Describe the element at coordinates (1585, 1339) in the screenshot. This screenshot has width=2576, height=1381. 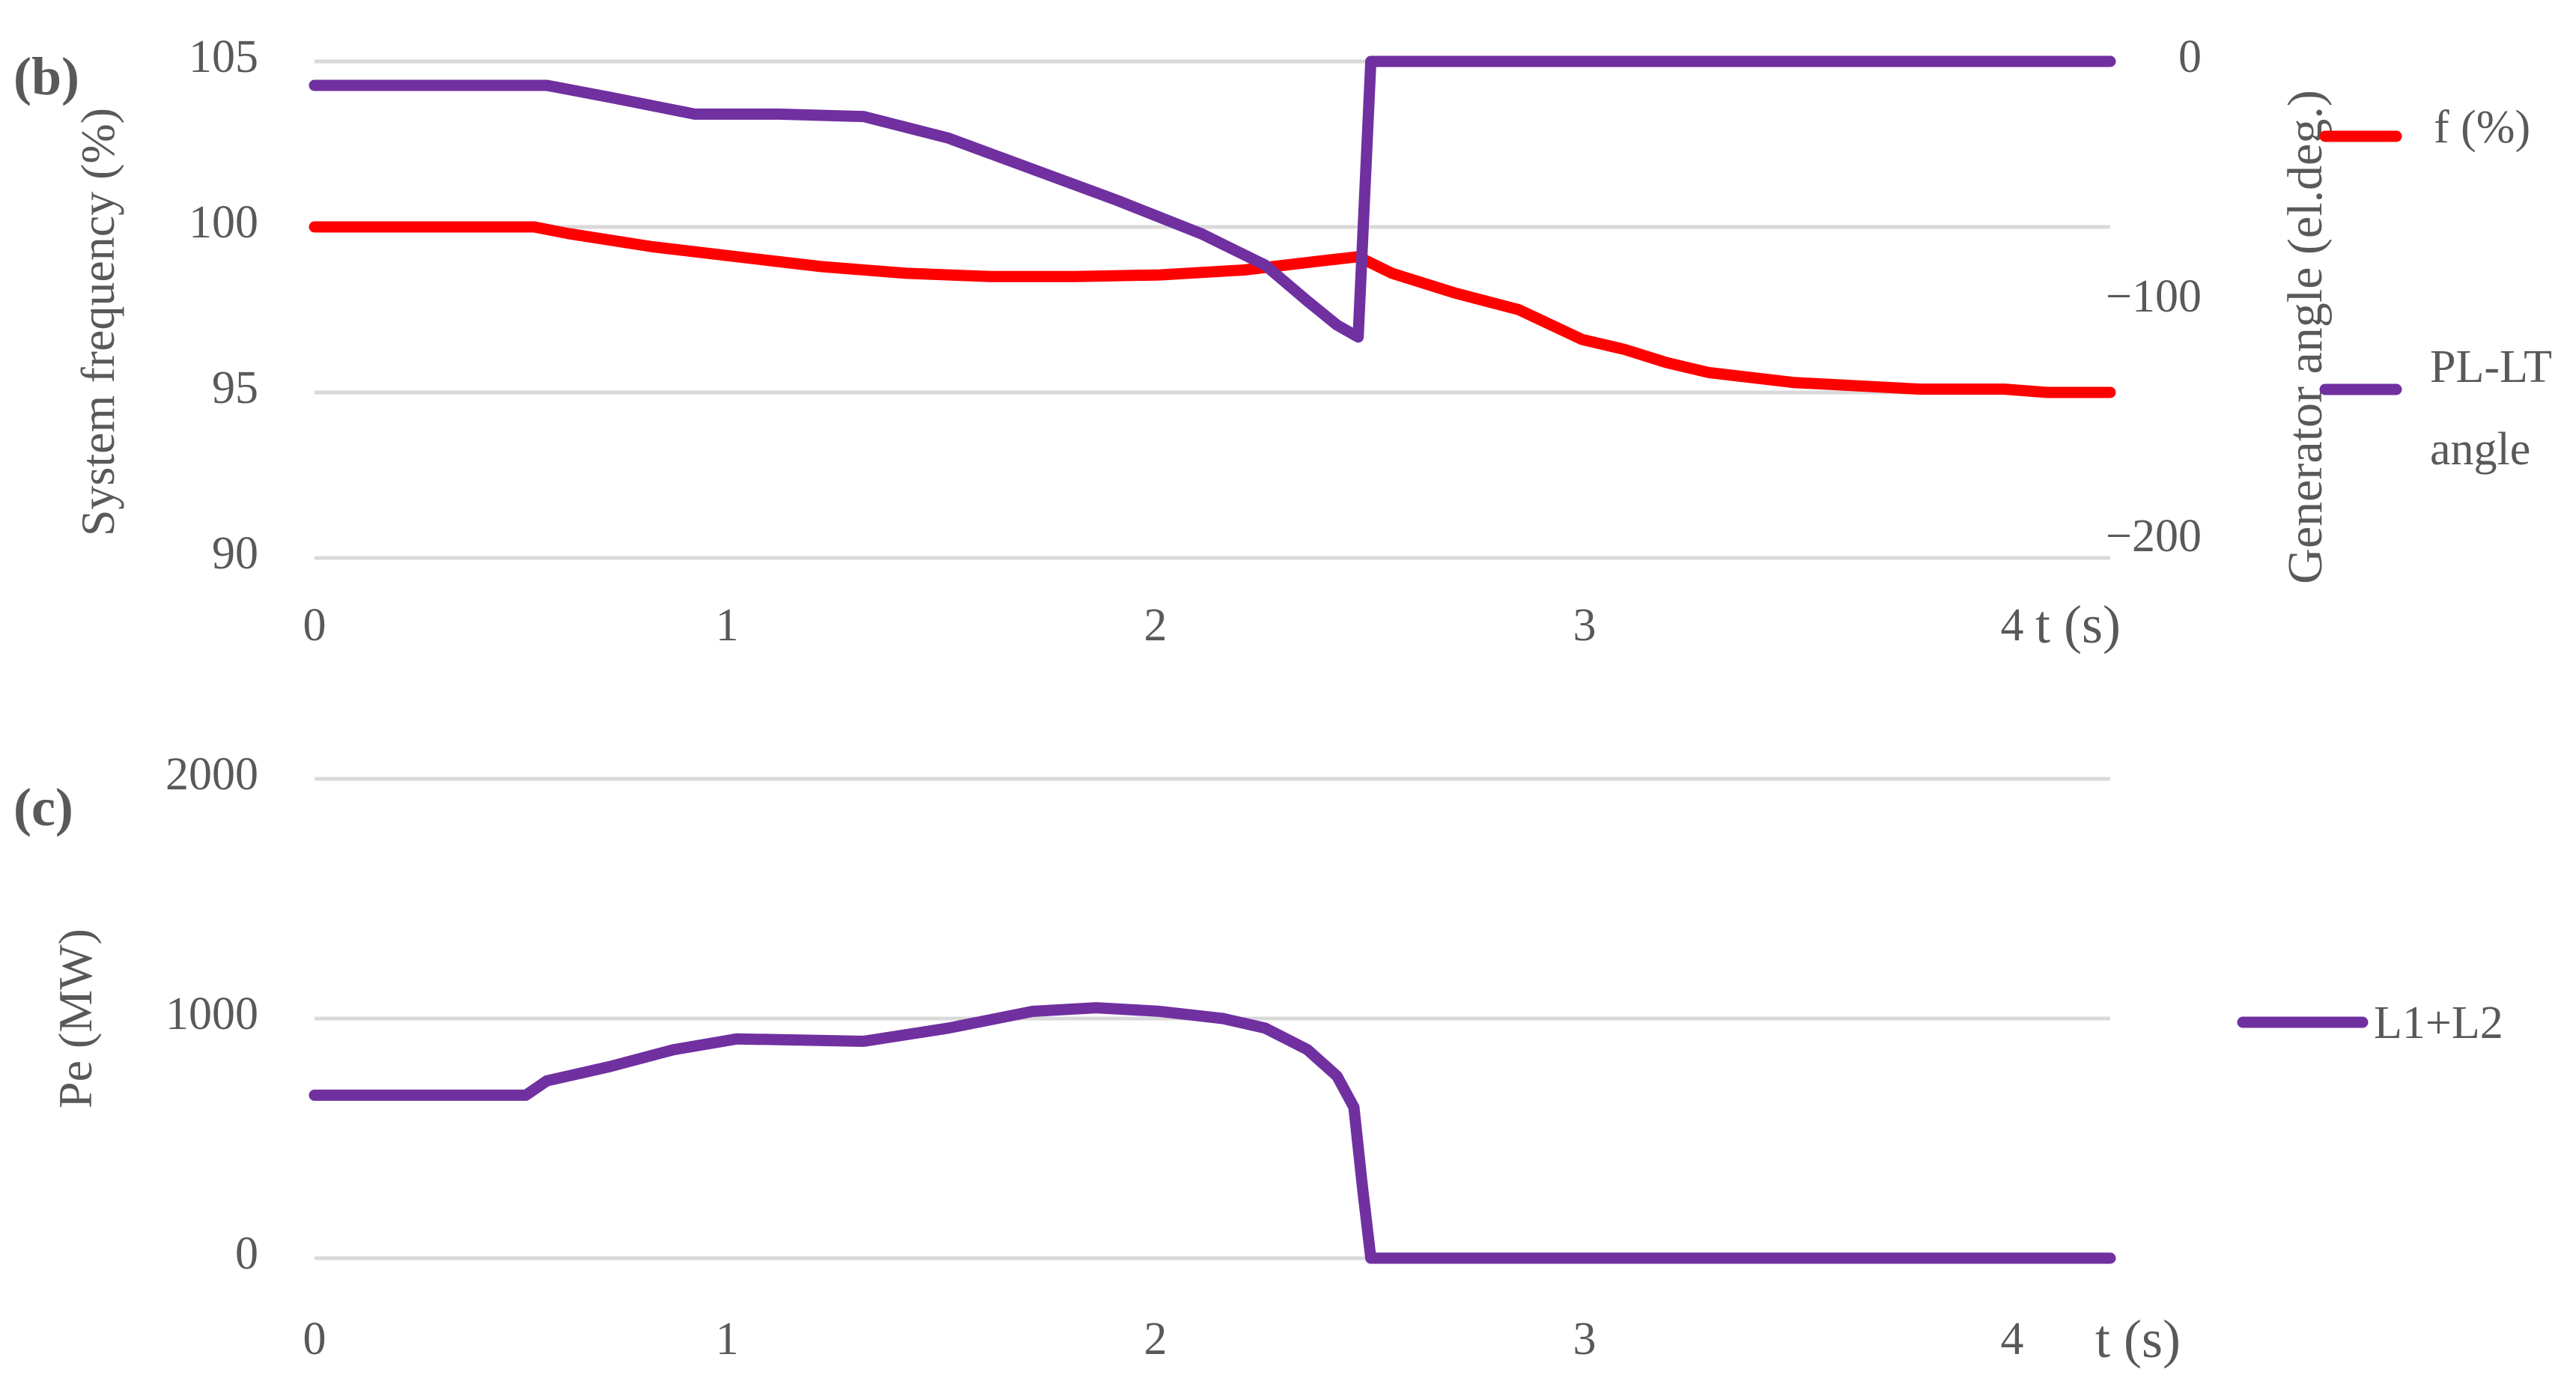
I see `c-xtick-3: 3` at that location.